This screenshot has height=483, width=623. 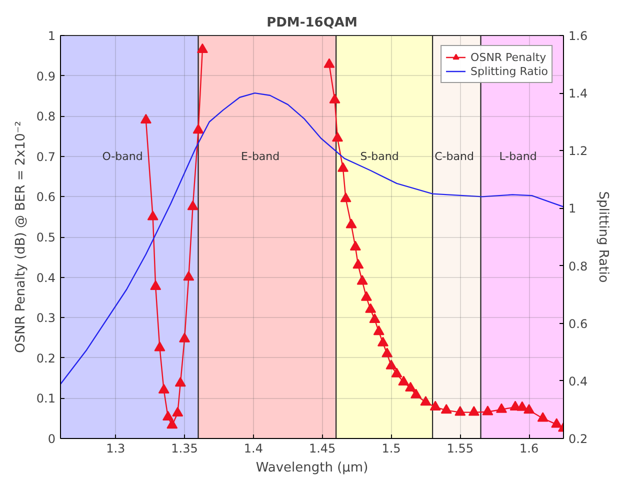 I want to click on y2-tick-label: 0.2, so click(x=578, y=439).